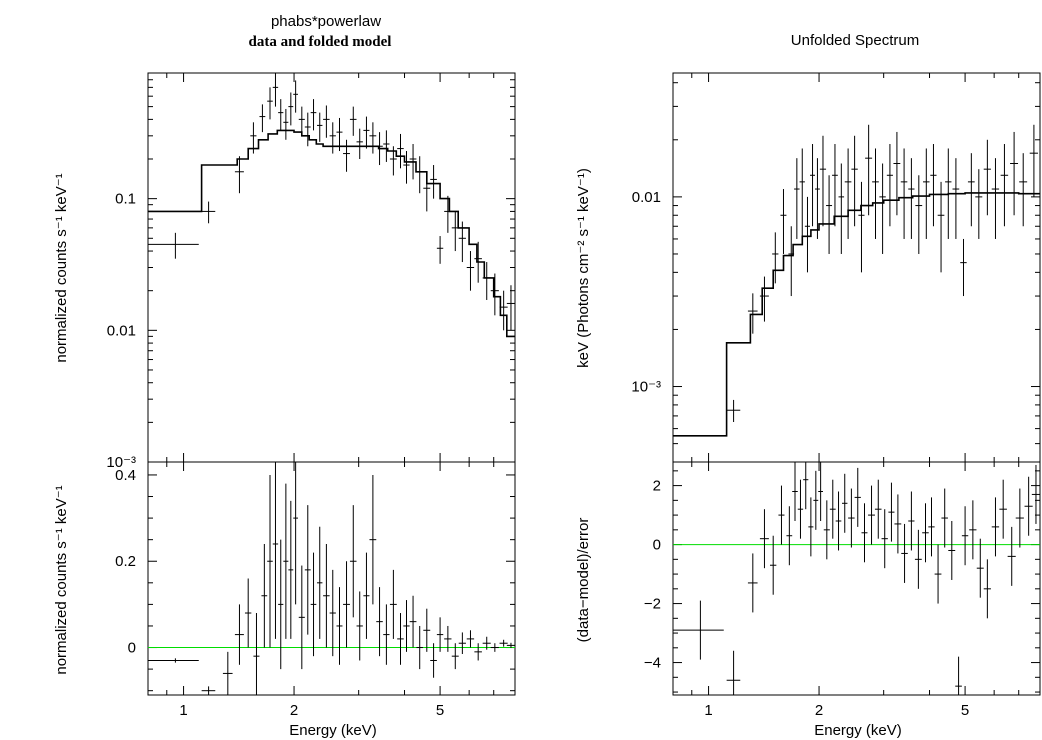  What do you see at coordinates (326, 21) in the screenshot?
I see `left-title: phabs*powerlaw` at bounding box center [326, 21].